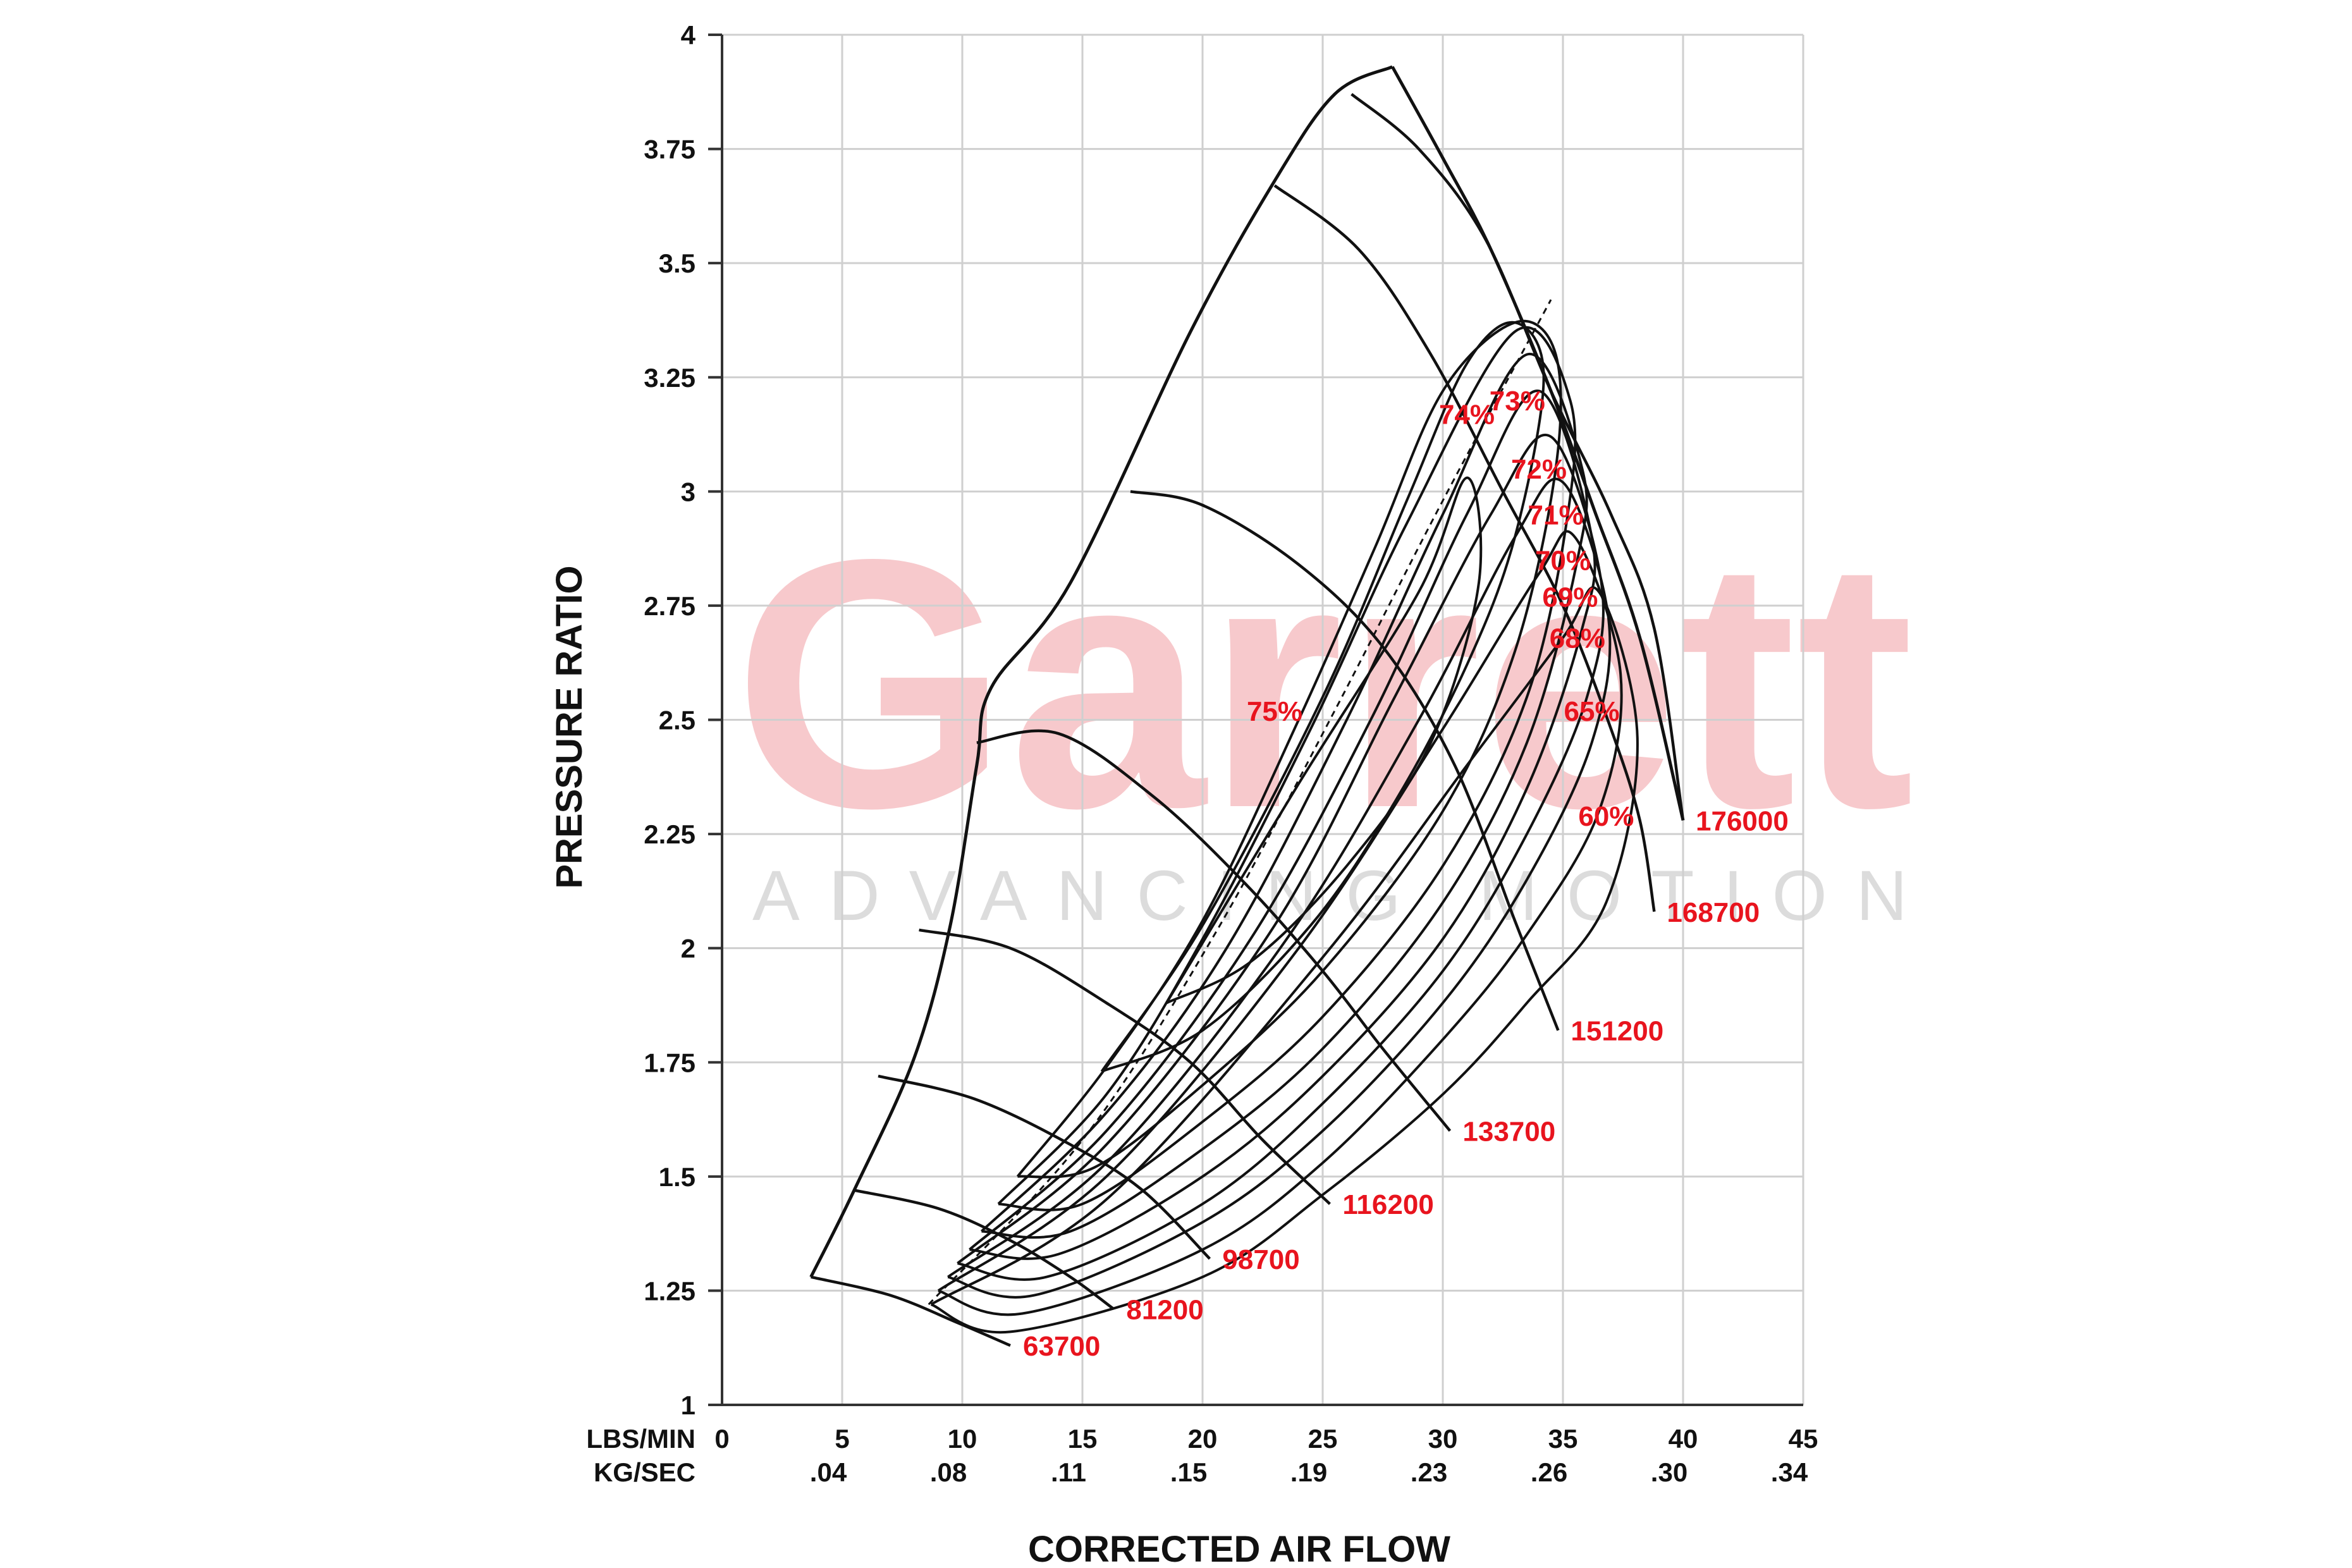 The height and width of the screenshot is (1568, 2352). What do you see at coordinates (669, 149) in the screenshot?
I see `y-tick-label: 3.75` at bounding box center [669, 149].